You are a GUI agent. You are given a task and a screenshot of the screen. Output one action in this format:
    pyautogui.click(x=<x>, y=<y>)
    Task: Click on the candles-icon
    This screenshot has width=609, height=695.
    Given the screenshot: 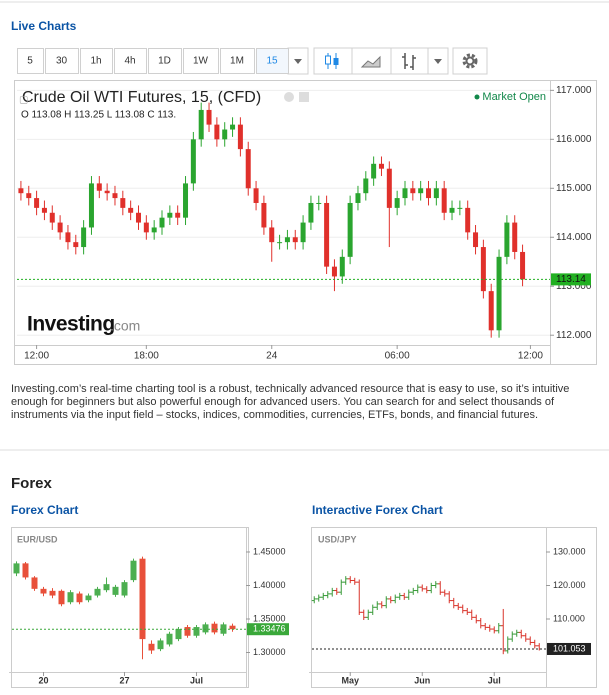 What is the action you would take?
    pyautogui.click(x=328, y=60)
    